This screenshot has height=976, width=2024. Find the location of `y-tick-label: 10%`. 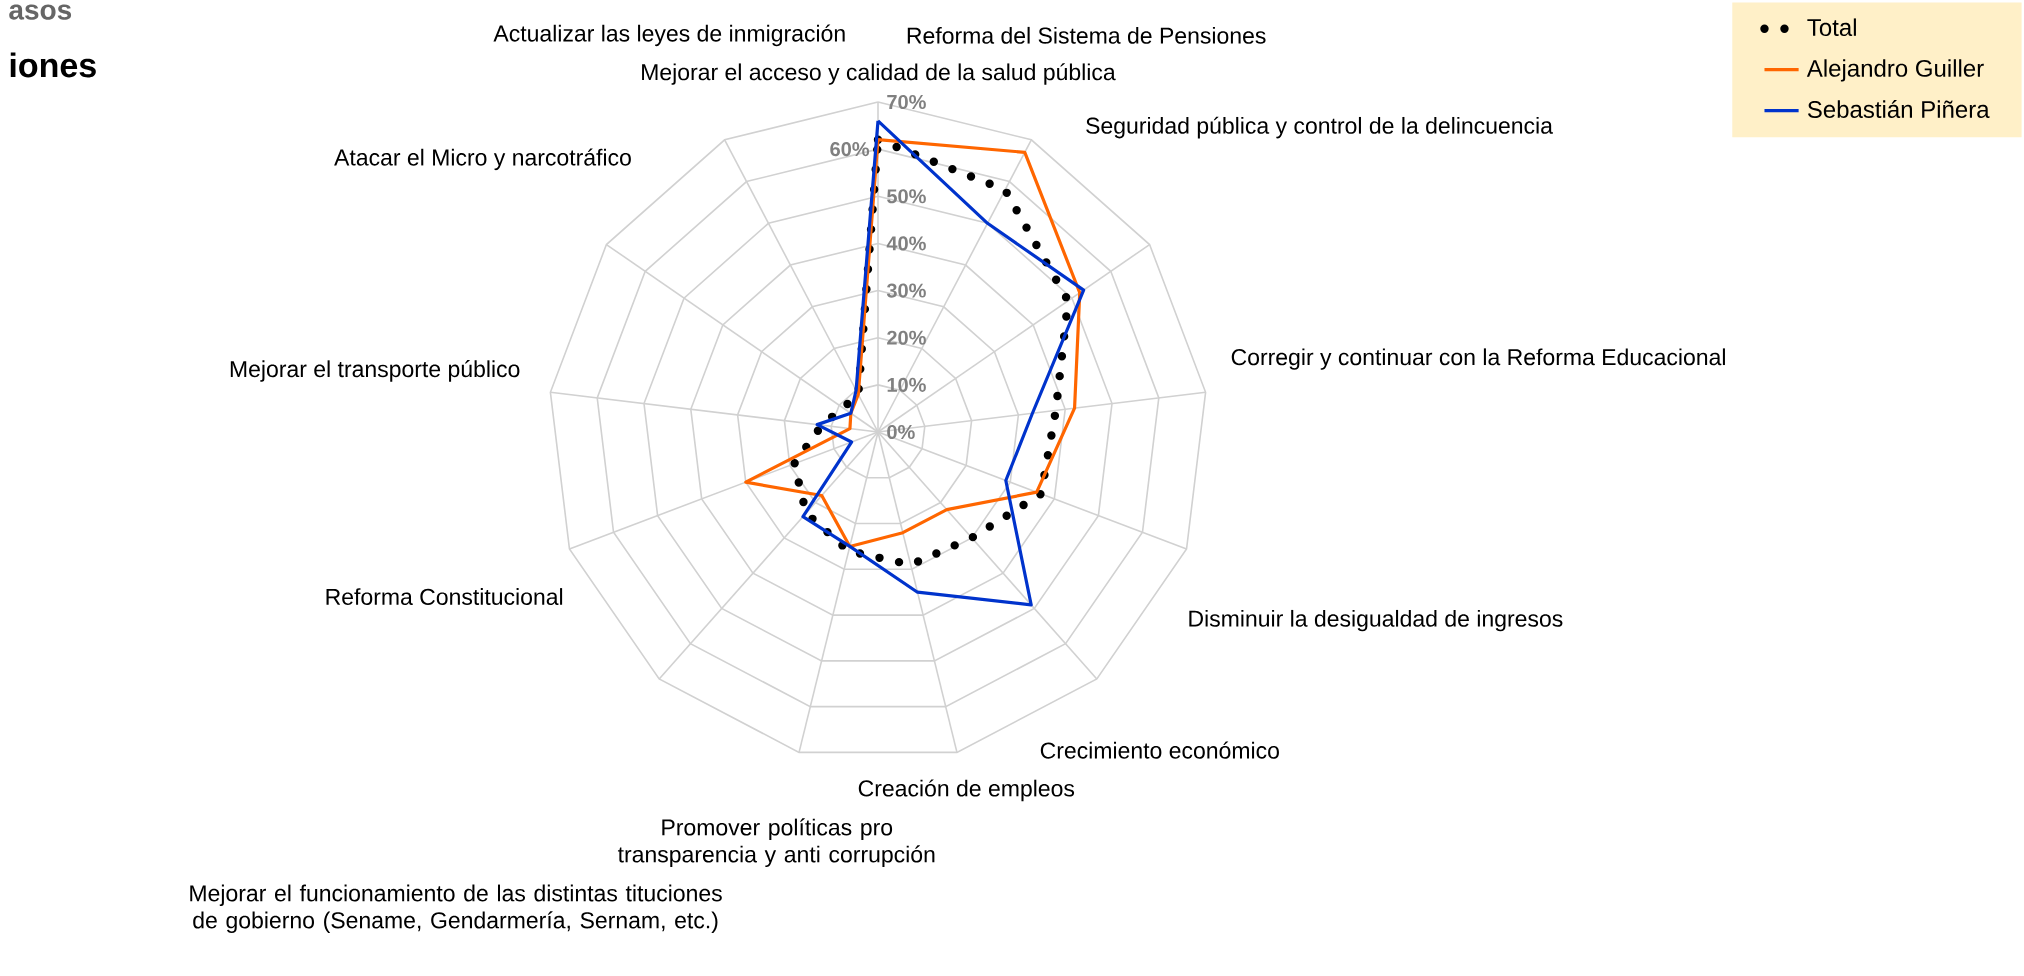

y-tick-label: 10% is located at coordinates (906, 384).